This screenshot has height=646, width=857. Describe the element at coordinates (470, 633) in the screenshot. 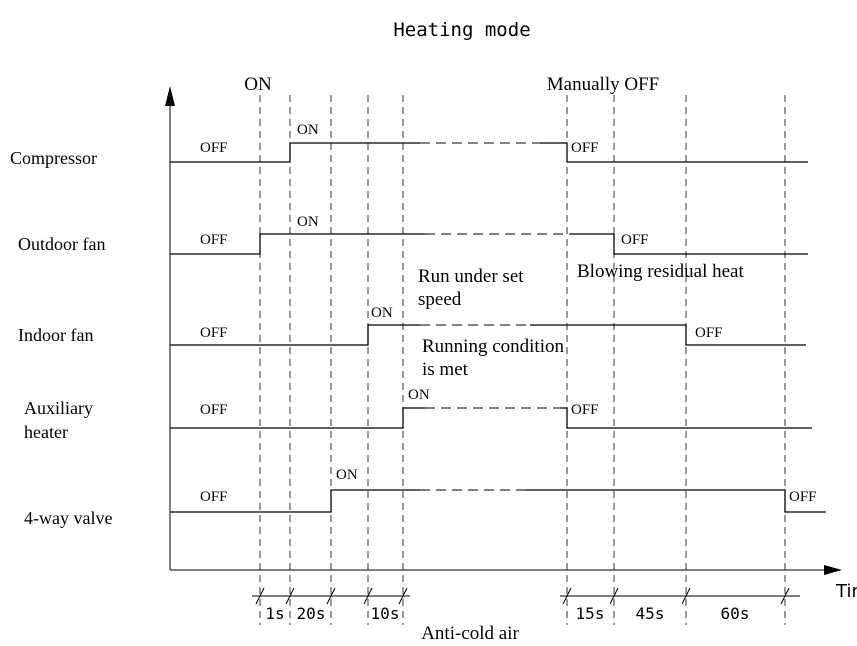

I see `footnote: Anti-cold air` at that location.